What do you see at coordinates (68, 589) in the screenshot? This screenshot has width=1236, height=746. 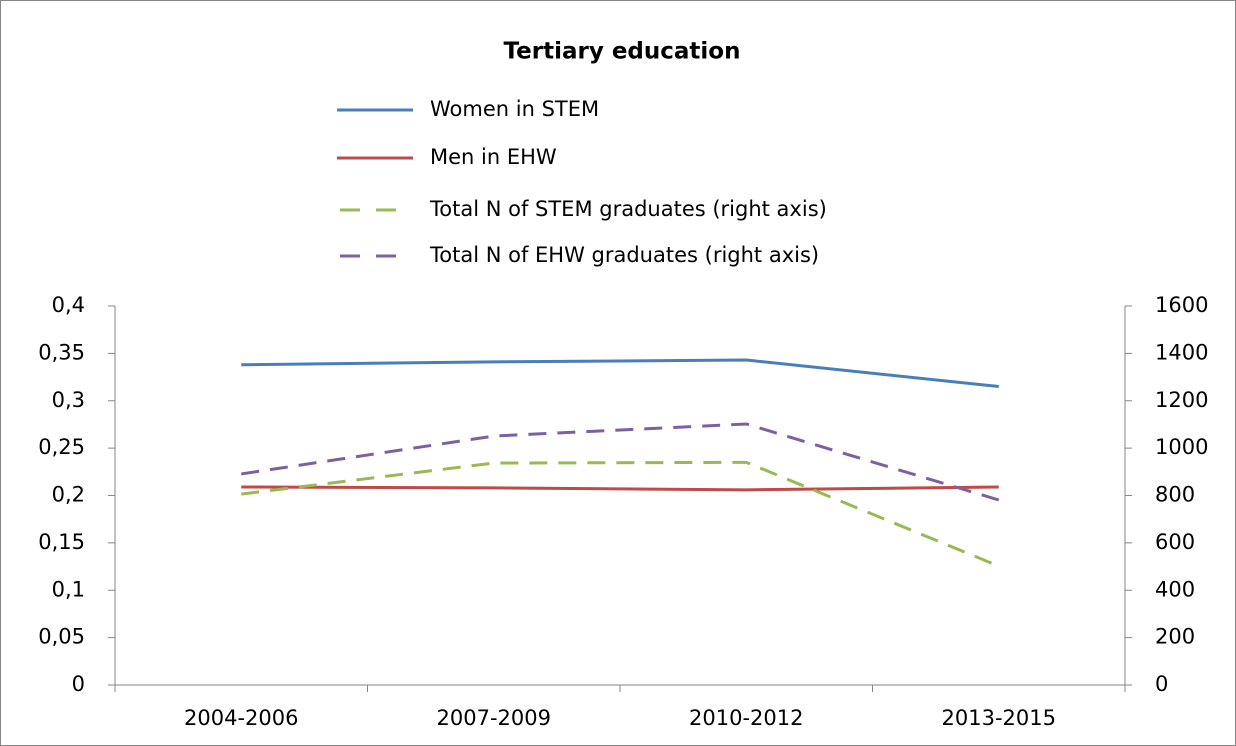 I see `y-tick-label: 0,1` at bounding box center [68, 589].